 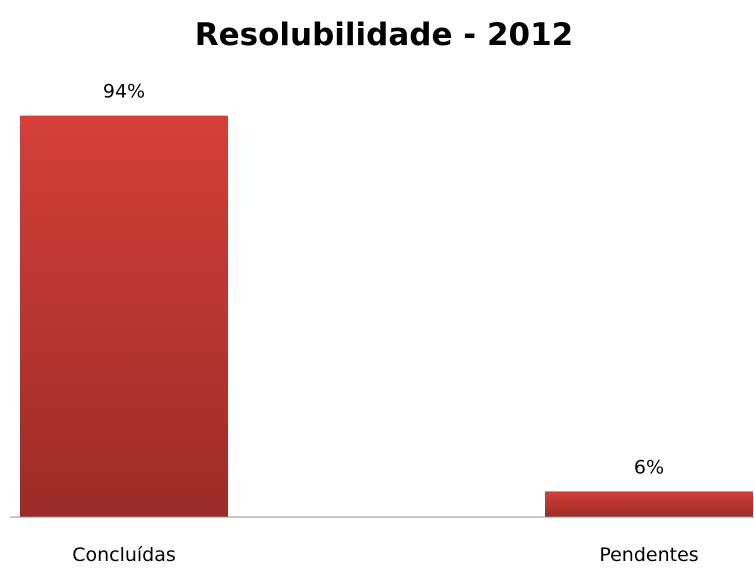 What do you see at coordinates (124, 92) in the screenshot?
I see `data-label-concluidas: 94%` at bounding box center [124, 92].